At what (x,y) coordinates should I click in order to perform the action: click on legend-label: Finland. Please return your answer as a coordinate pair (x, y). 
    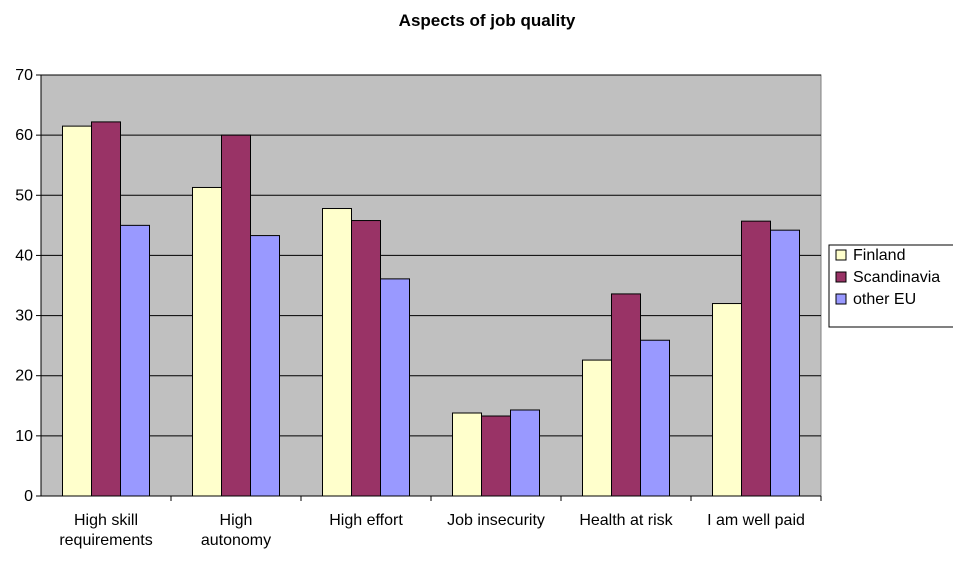
    Looking at the image, I should click on (879, 255).